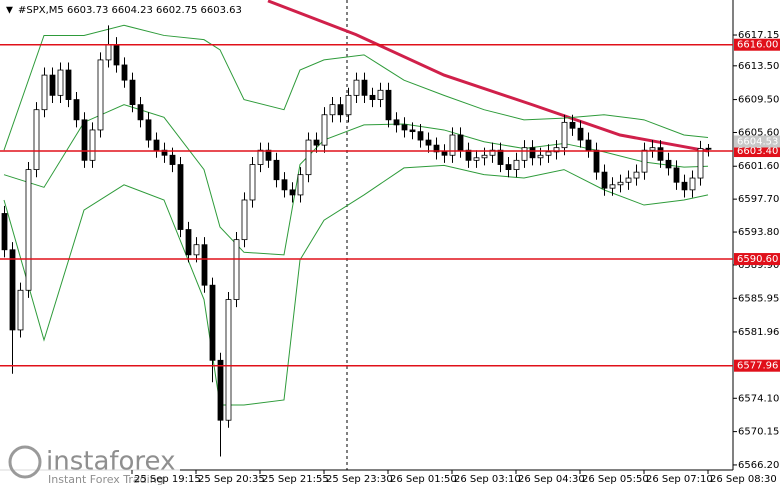  Describe the element at coordinates (679, 479) in the screenshot. I see `x-tick-label: 26 Sep 07:10` at that location.